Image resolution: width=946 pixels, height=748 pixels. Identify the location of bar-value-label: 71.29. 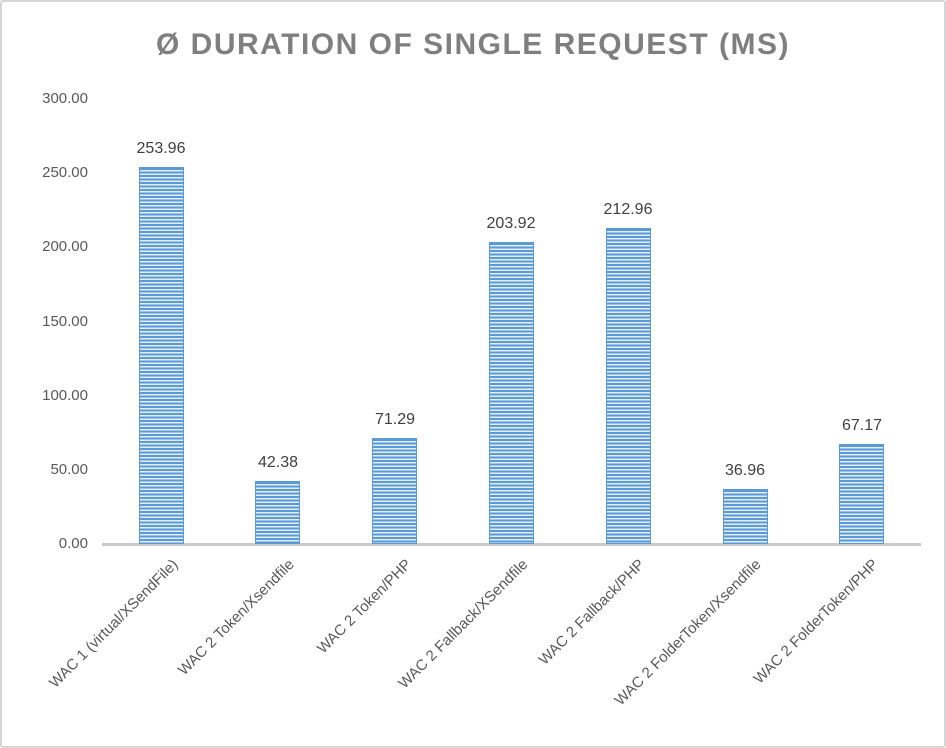
(395, 419).